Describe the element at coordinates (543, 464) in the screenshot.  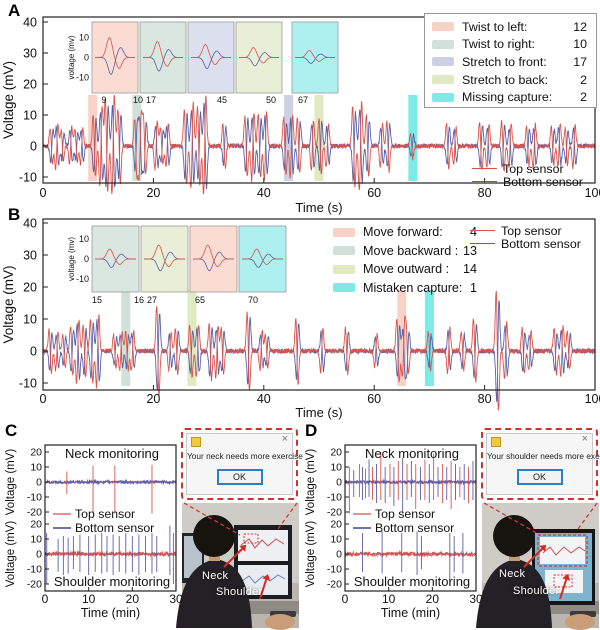
I see `alert-dialog-body: × Your shoulder needs more exercise OK` at that location.